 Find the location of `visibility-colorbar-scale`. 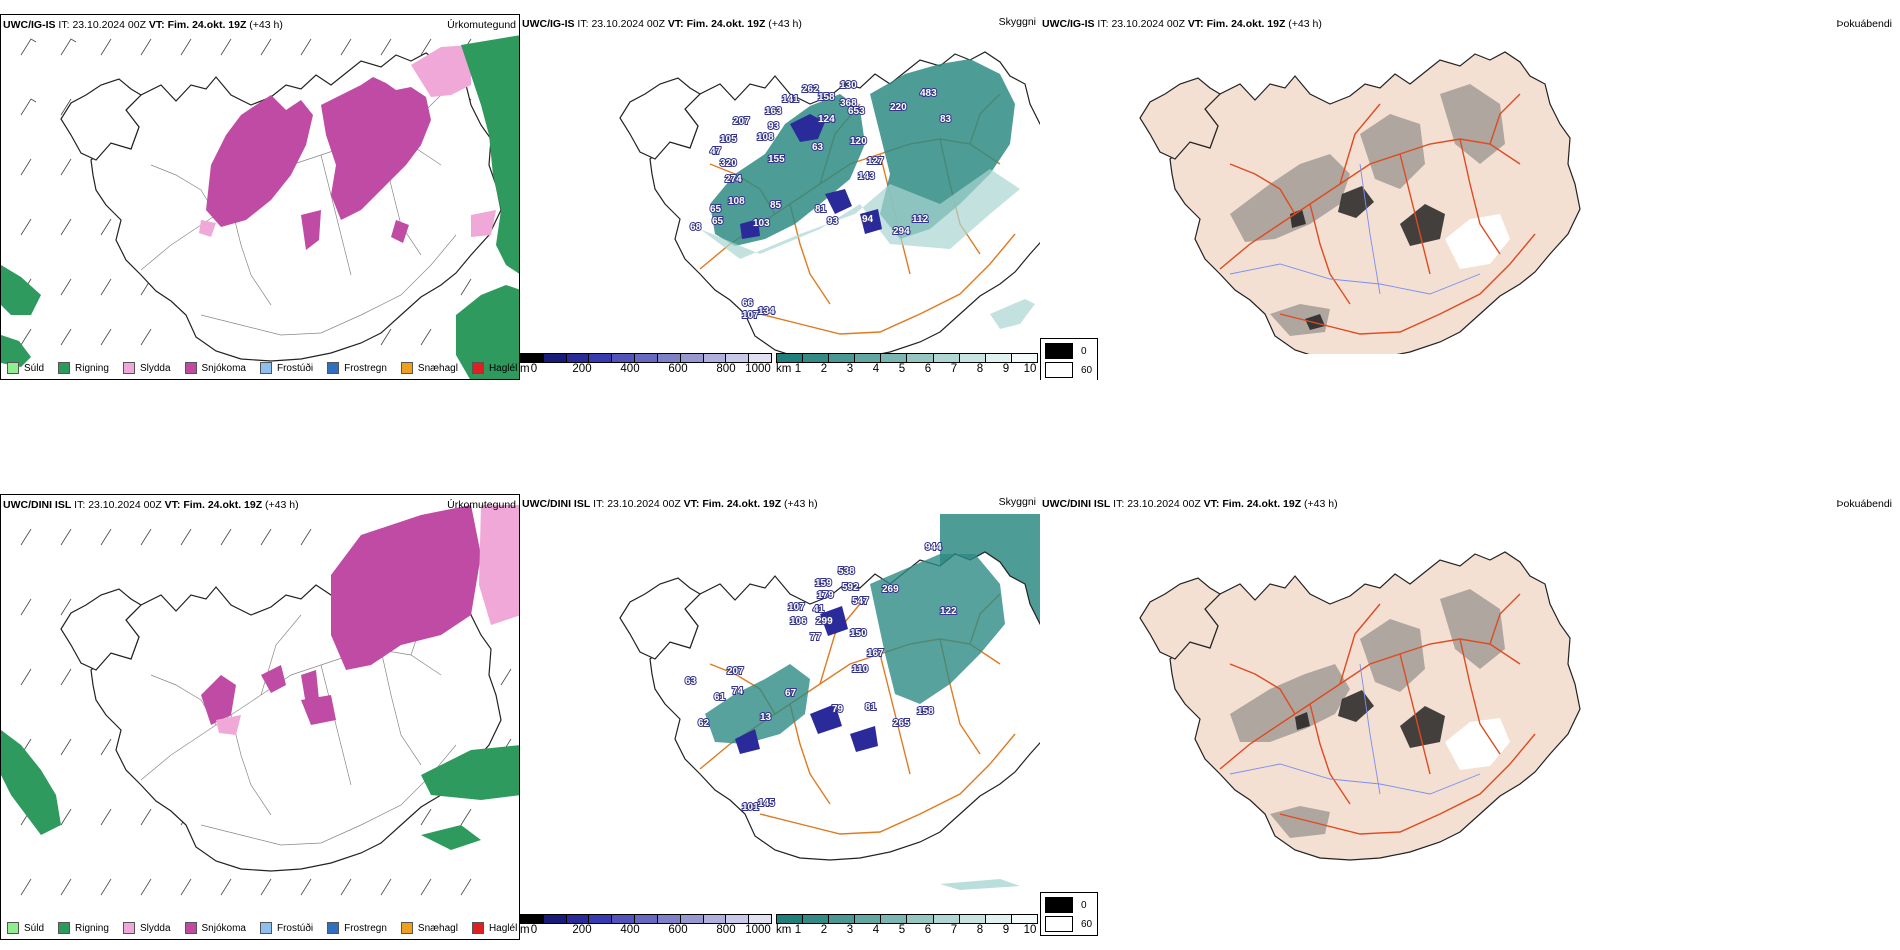

visibility-colorbar-scale is located at coordinates (907, 919).